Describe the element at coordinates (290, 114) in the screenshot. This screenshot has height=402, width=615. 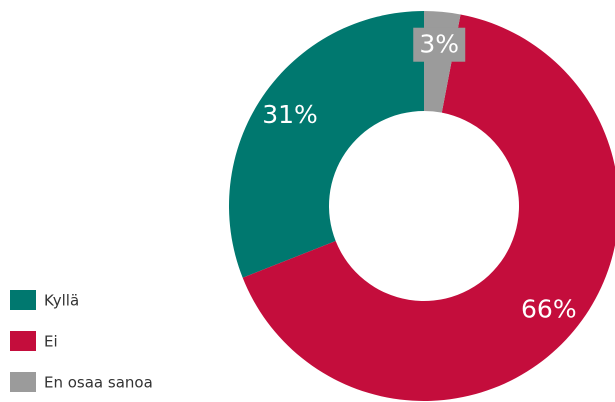
I see `value-label: 31%` at that location.